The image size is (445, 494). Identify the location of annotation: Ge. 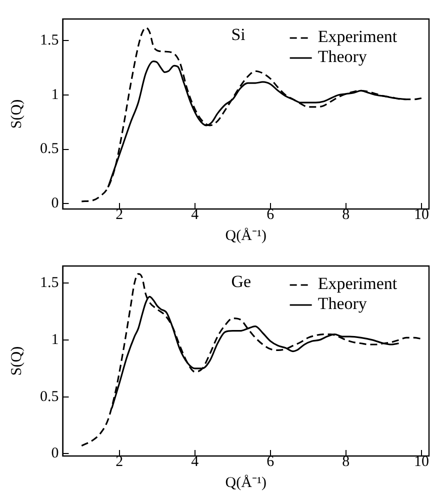
(241, 281).